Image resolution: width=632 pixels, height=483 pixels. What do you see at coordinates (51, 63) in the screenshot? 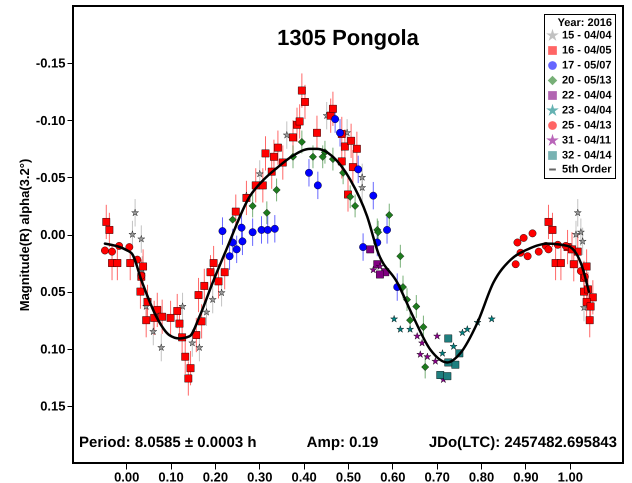
I see `y-tick-label: -0.15` at bounding box center [51, 63].